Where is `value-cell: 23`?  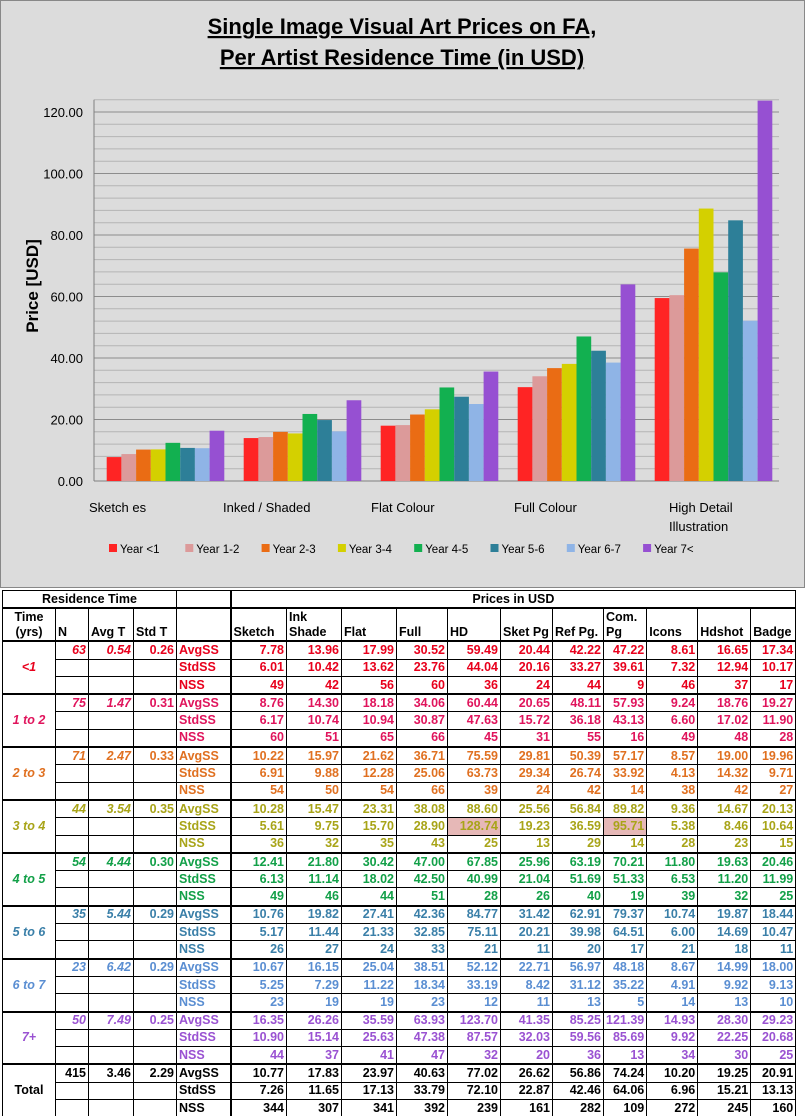 value-cell: 23 is located at coordinates (422, 1003).